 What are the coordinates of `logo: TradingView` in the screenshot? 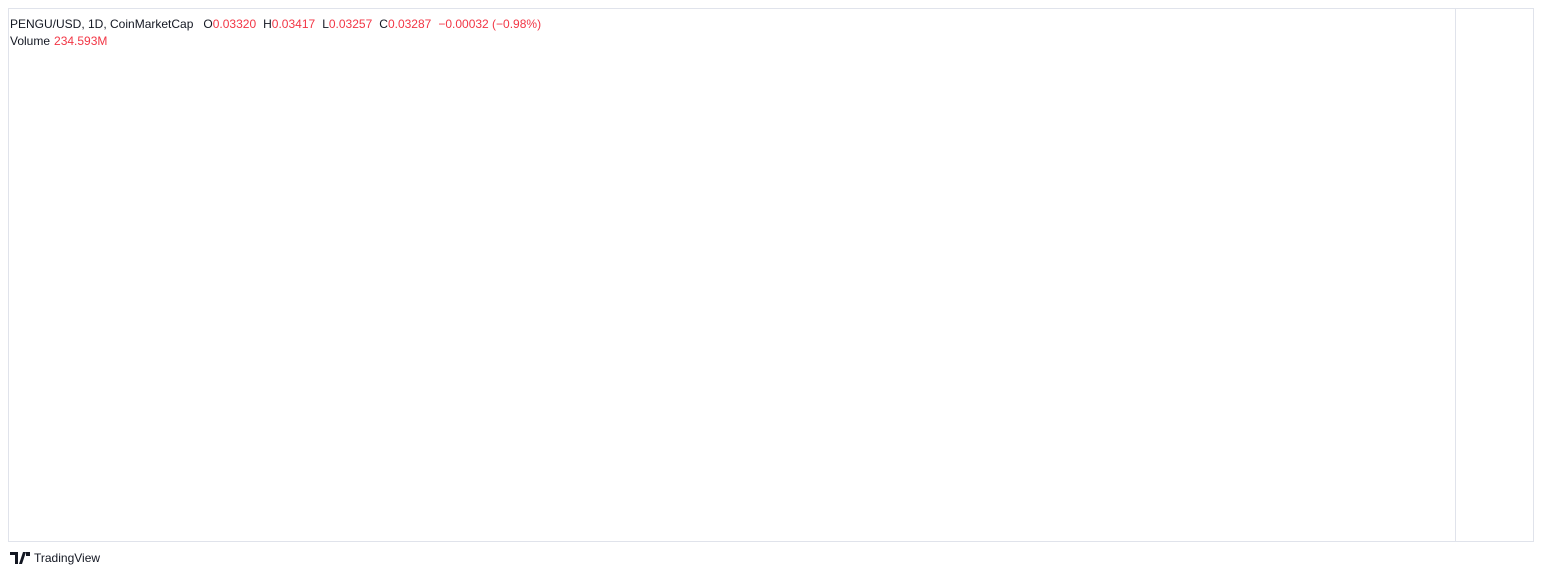 It's located at (55, 558).